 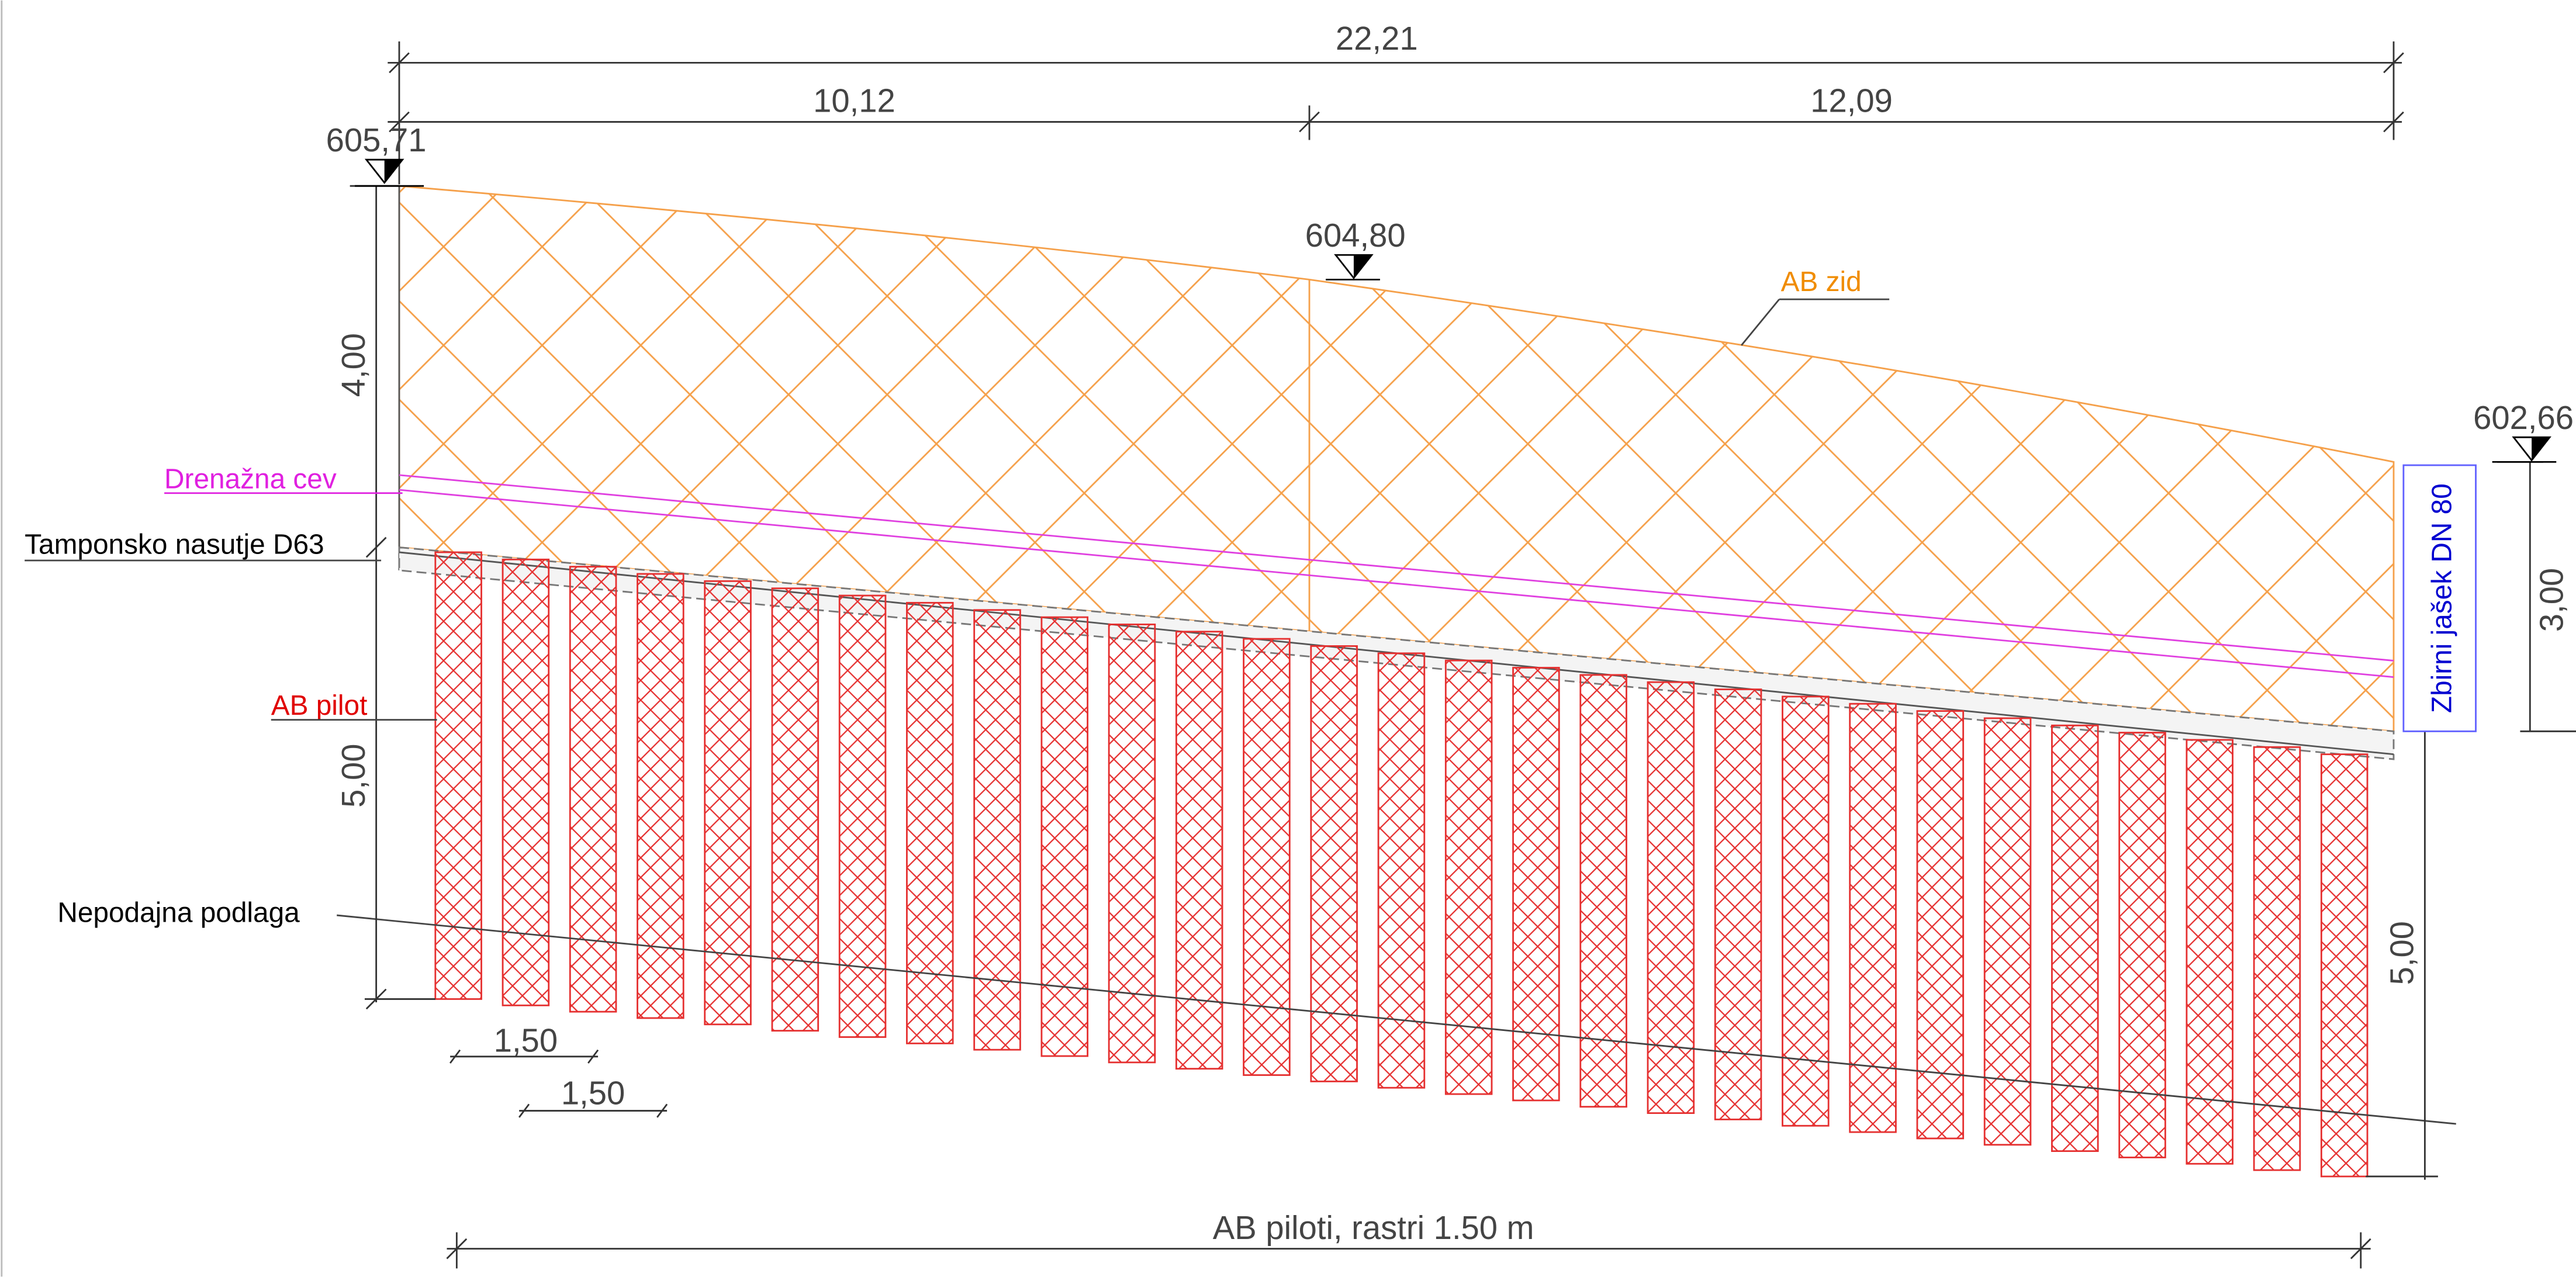 I want to click on elevation-mark, so click(x=1353, y=268).